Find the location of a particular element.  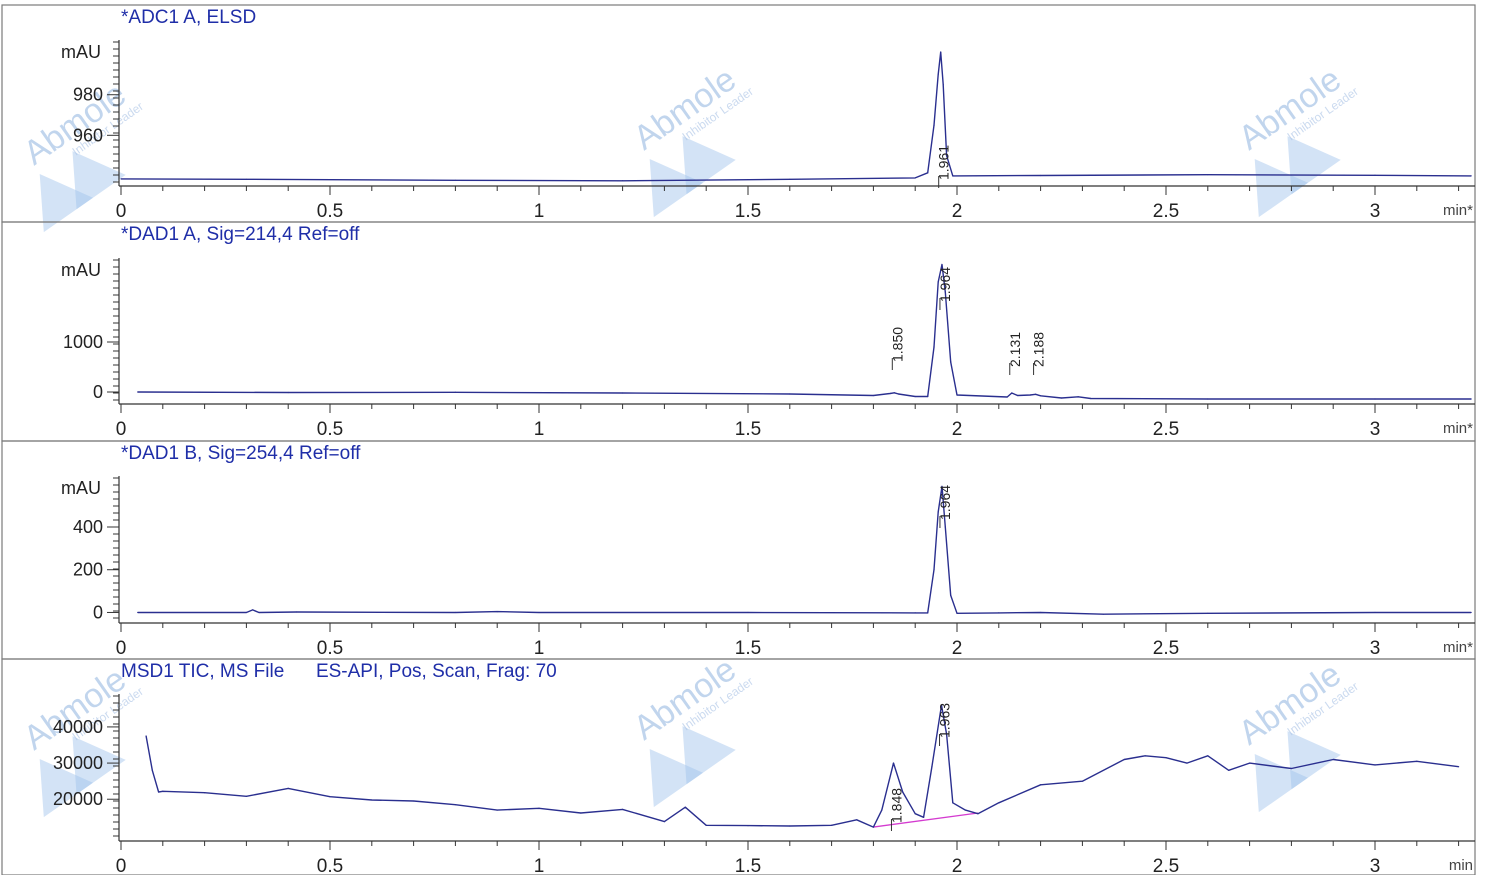

panel-title: *DAD1 A, Sig=214,4 Ref=off is located at coordinates (240, 234).